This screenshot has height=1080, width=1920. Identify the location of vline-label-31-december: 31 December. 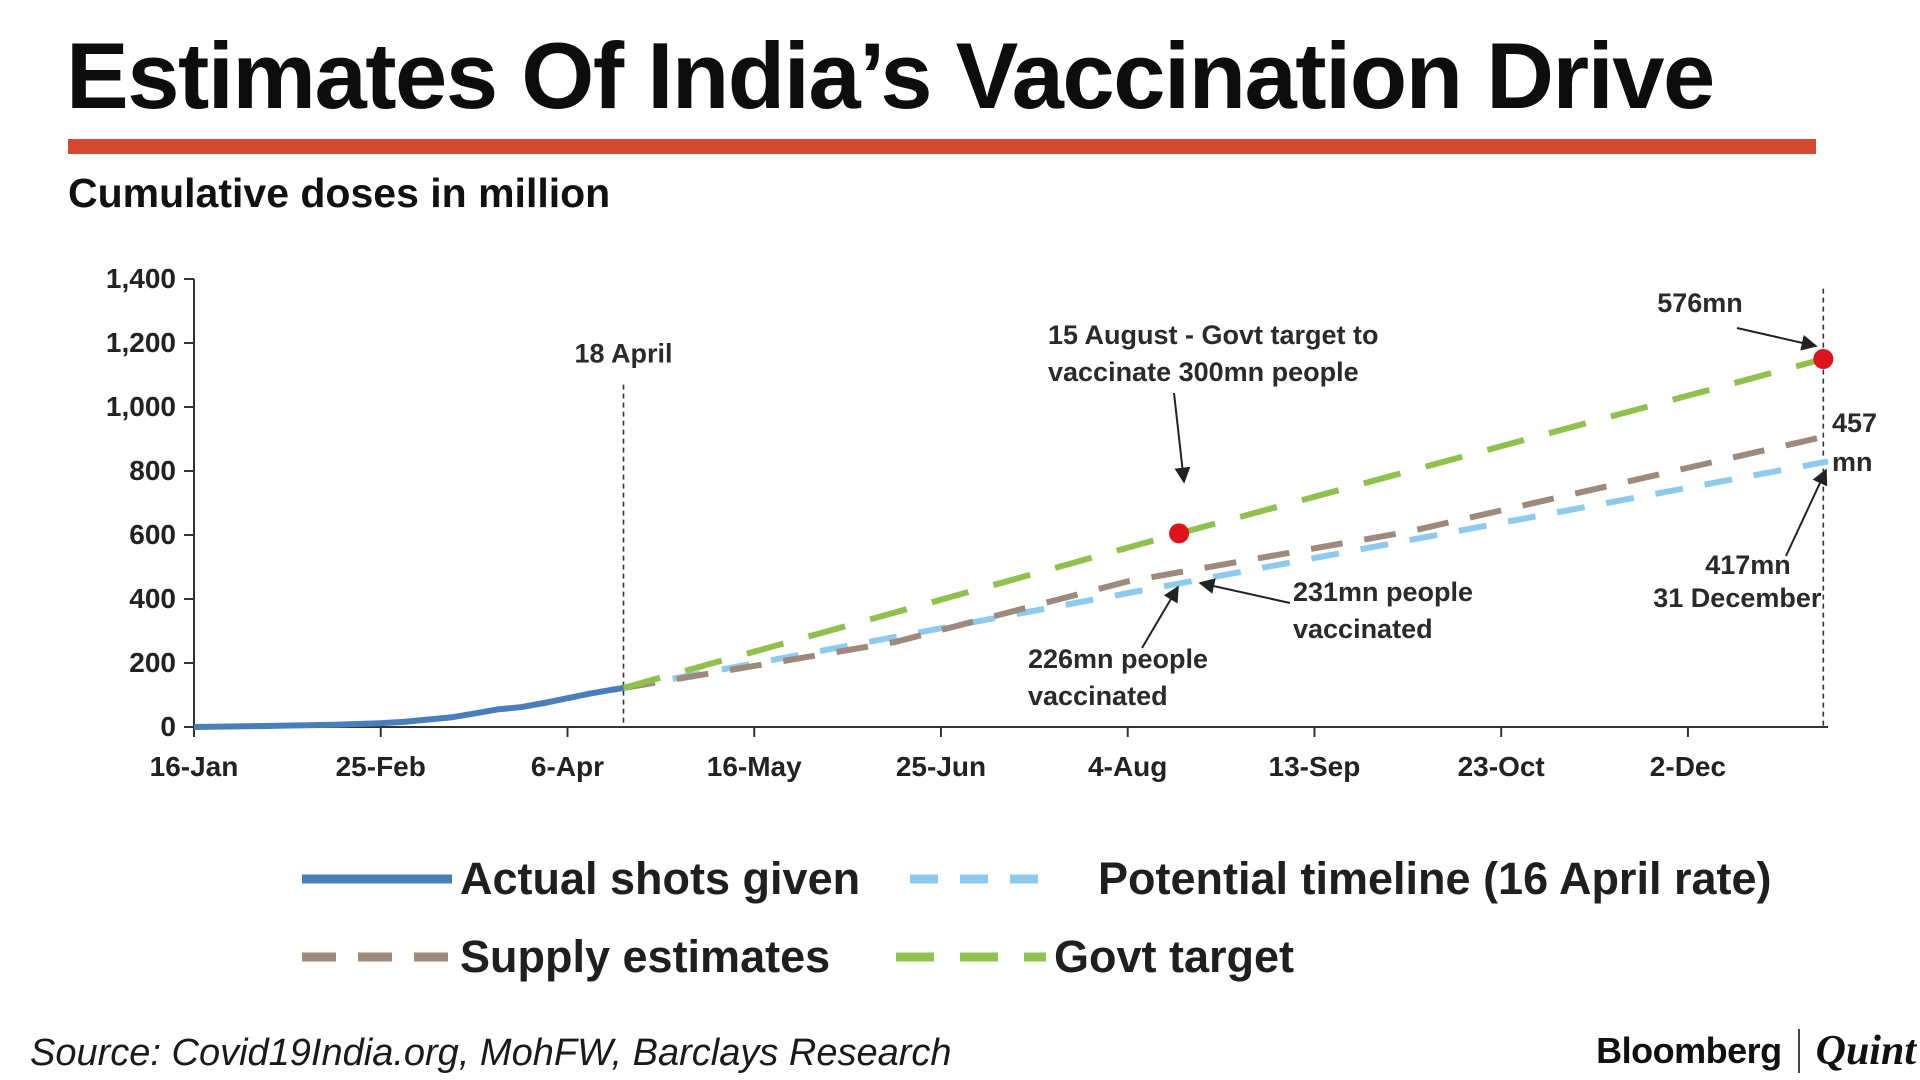
(1737, 598).